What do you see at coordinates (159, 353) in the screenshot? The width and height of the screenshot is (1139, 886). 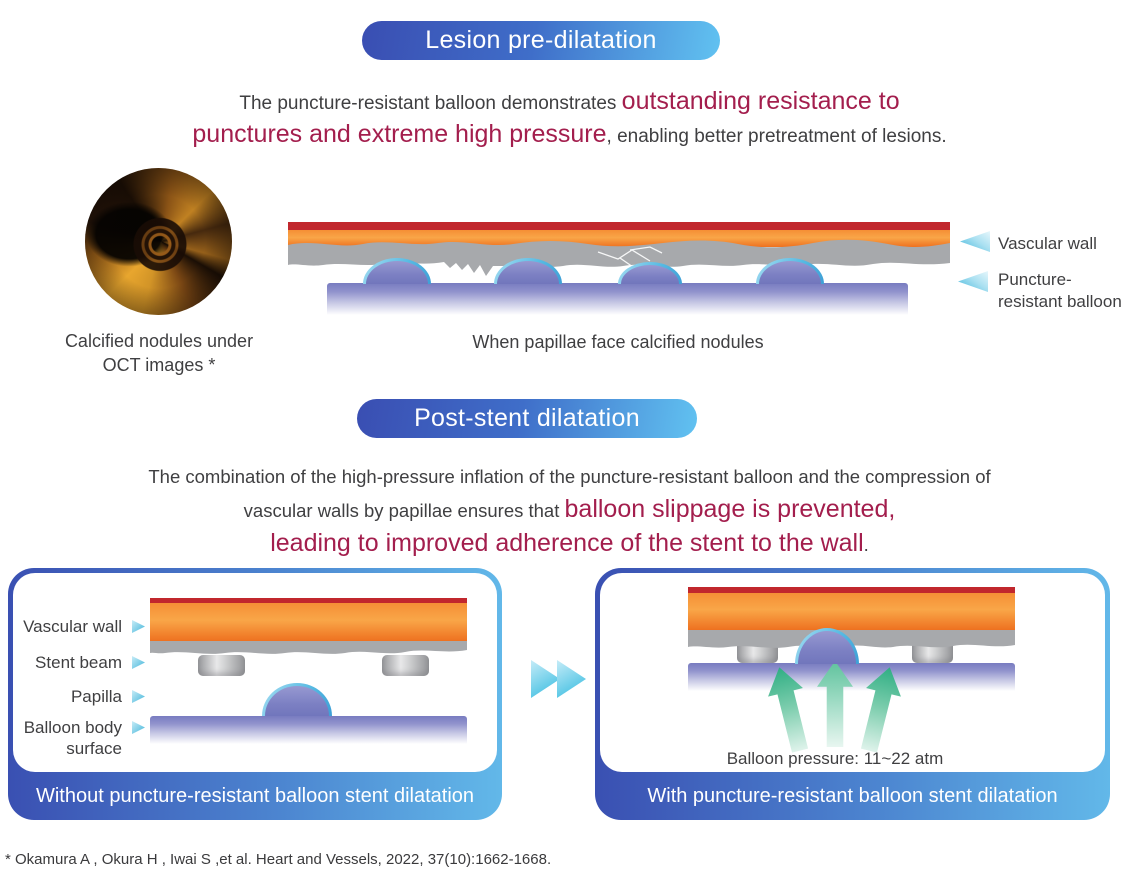 I see `oct-caption: Calcified nodules under OCT images *` at bounding box center [159, 353].